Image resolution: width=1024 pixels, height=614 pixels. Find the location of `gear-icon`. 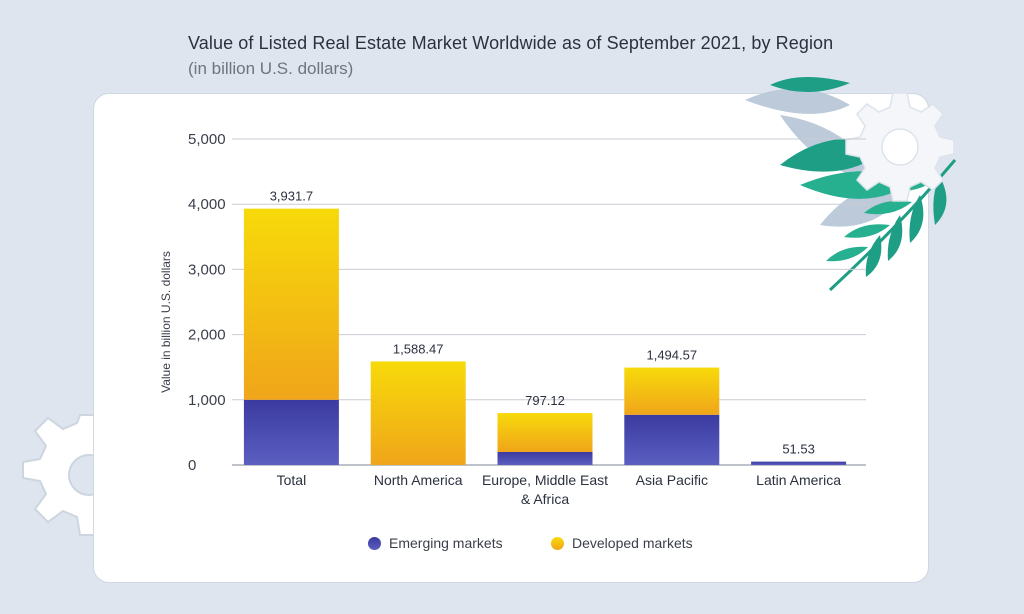

gear-icon is located at coordinates (900, 147).